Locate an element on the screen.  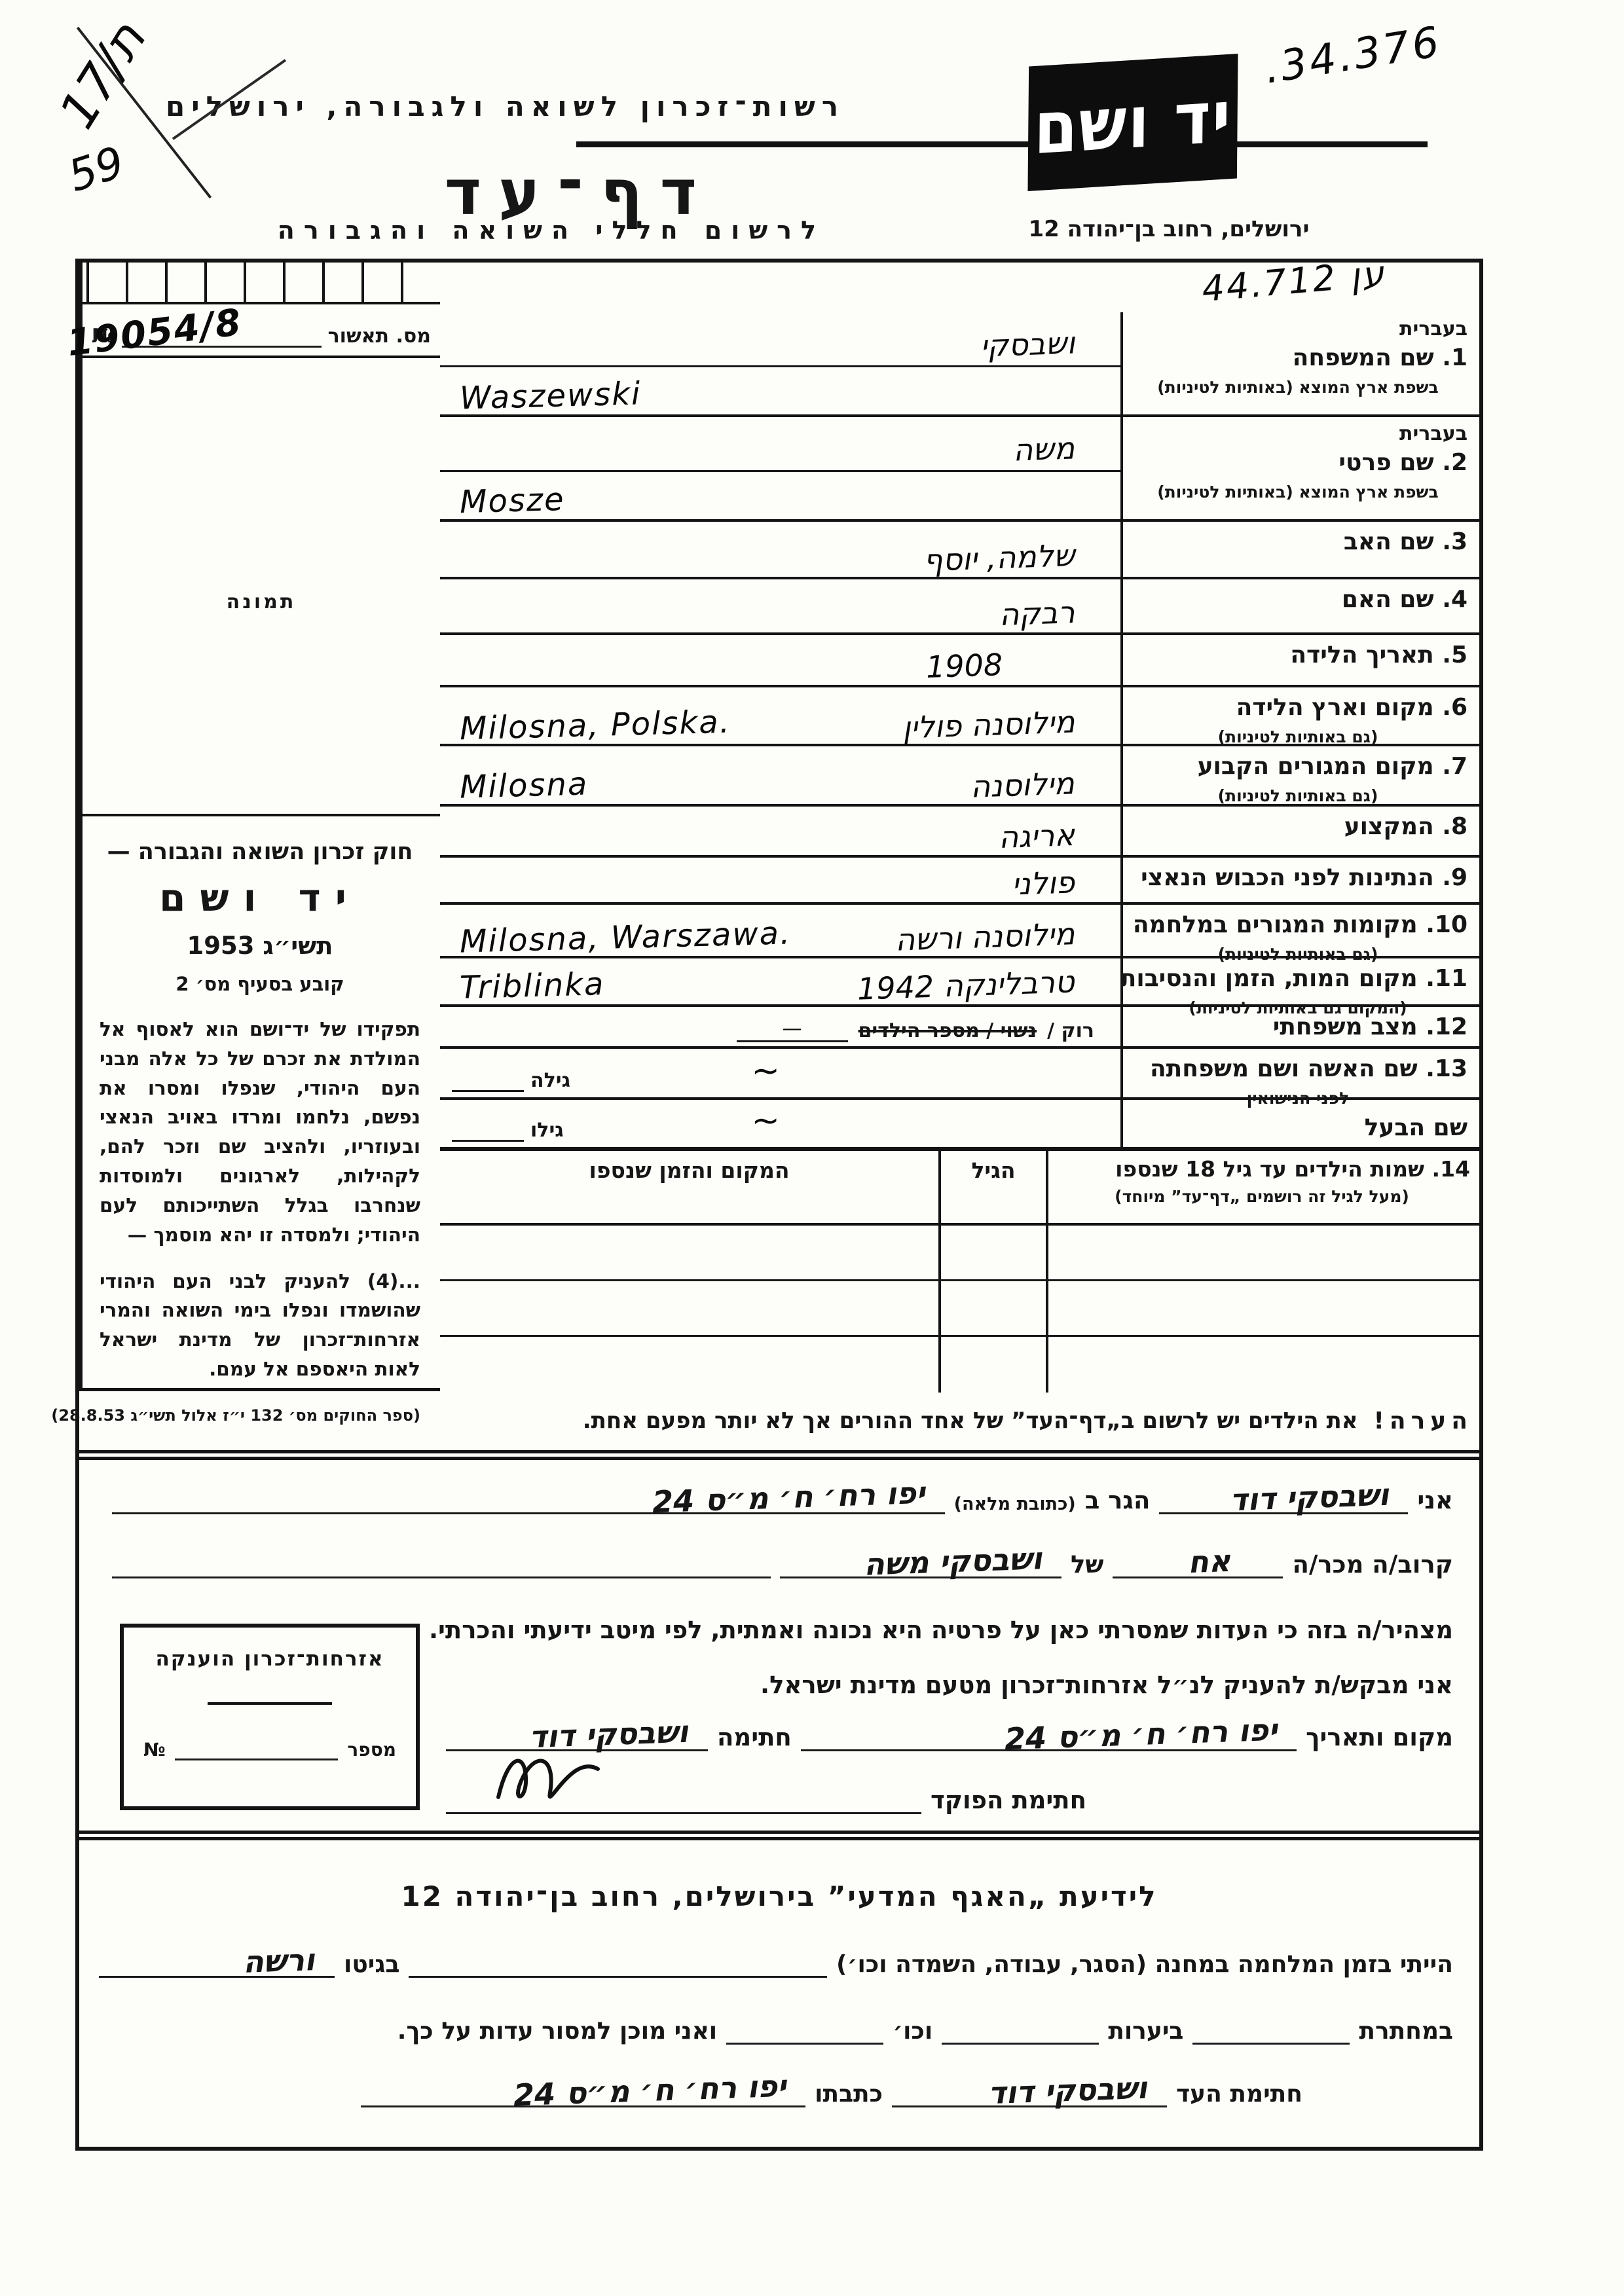
law-section: קובע בסעיף מס׳ 2 is located at coordinates (259, 984).